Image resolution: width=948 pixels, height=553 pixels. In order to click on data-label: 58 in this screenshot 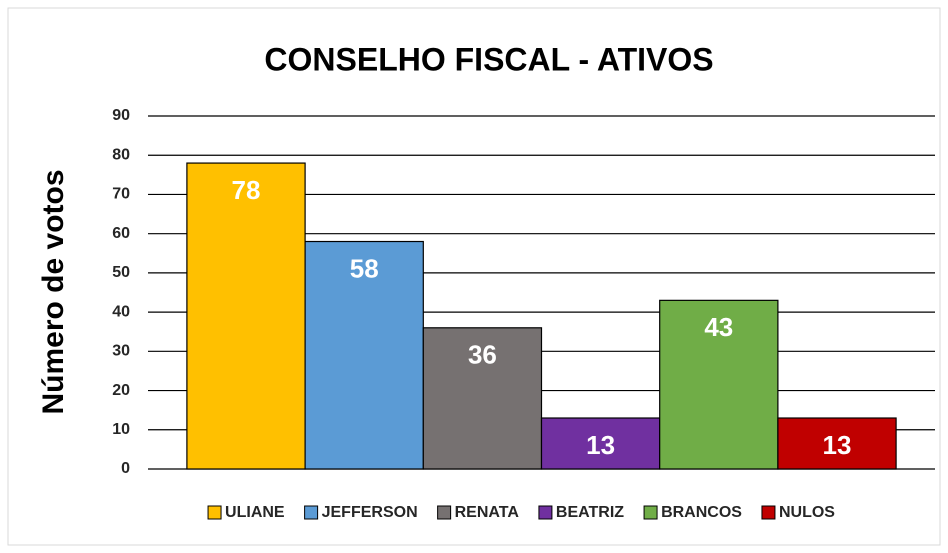, I will do `click(364, 268)`.